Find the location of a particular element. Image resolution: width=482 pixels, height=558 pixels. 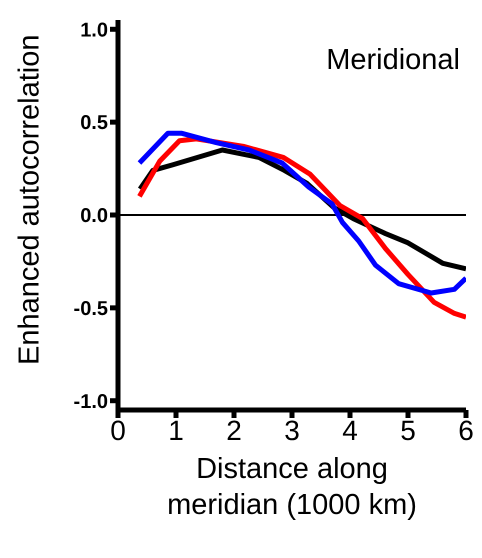

x-tick-label: 4 is located at coordinates (350, 430).